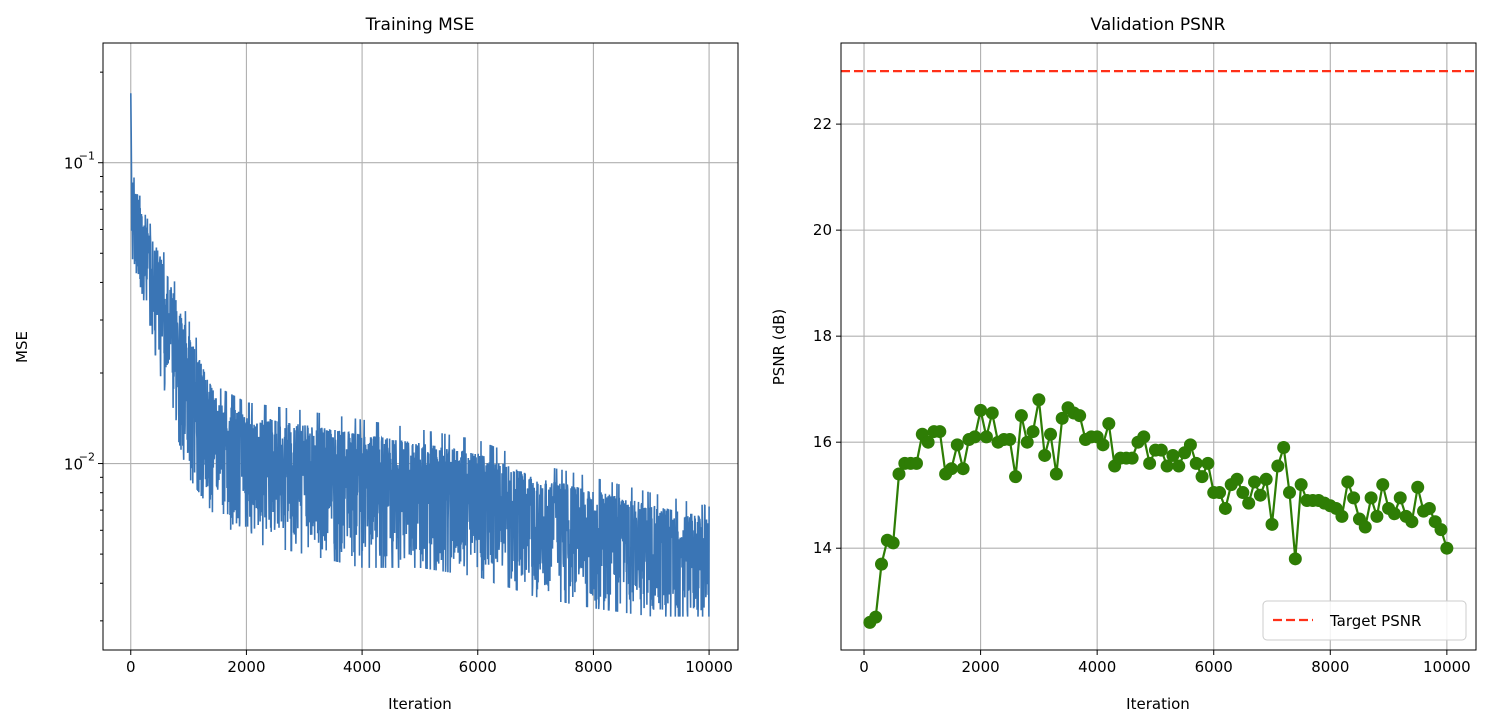 The height and width of the screenshot is (728, 1494). What do you see at coordinates (1158, 704) in the screenshot?
I see `validation-psnr-xlabel: Iteration` at bounding box center [1158, 704].